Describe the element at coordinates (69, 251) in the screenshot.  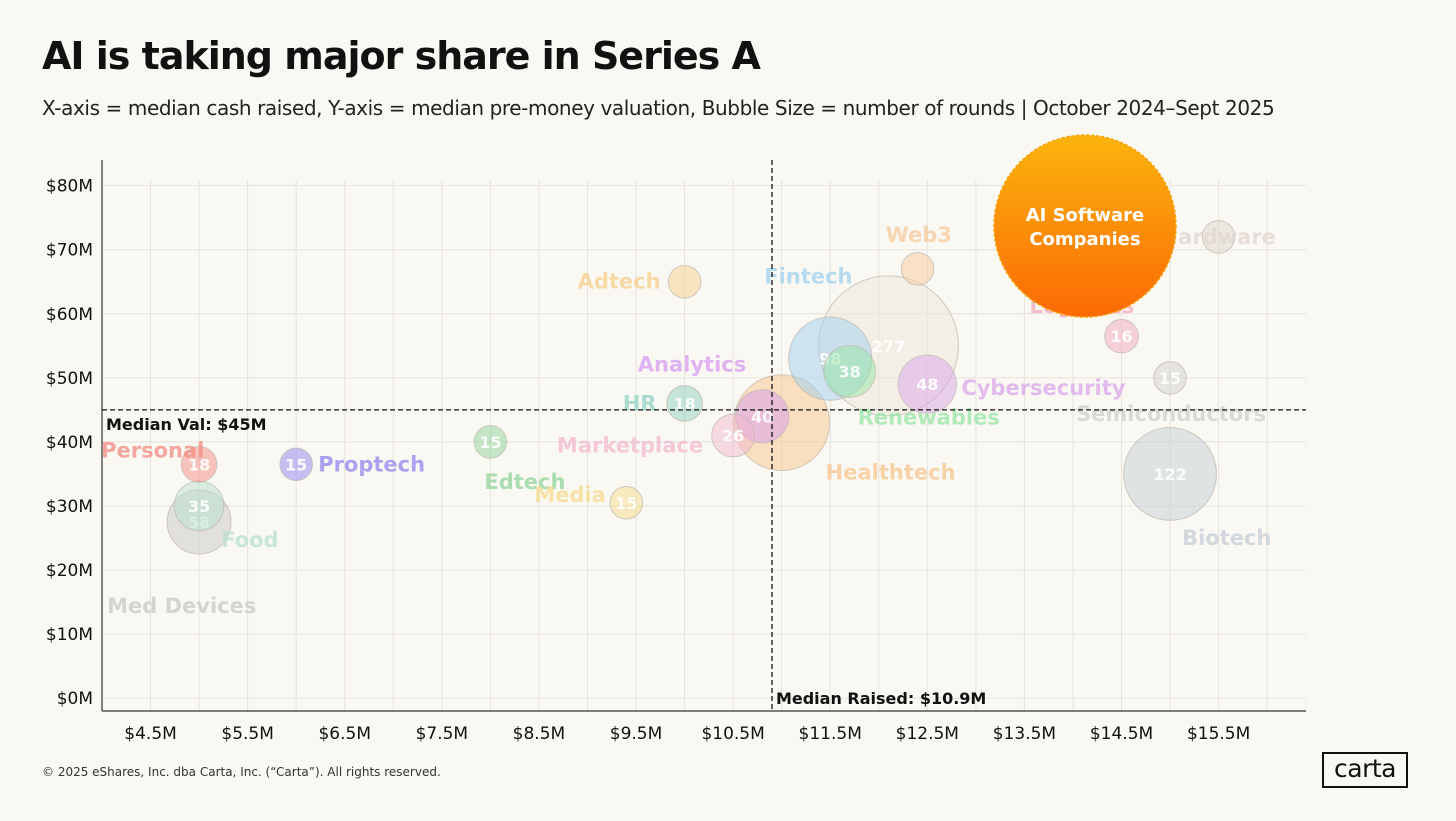
I see `y-tick-label: $70M` at that location.